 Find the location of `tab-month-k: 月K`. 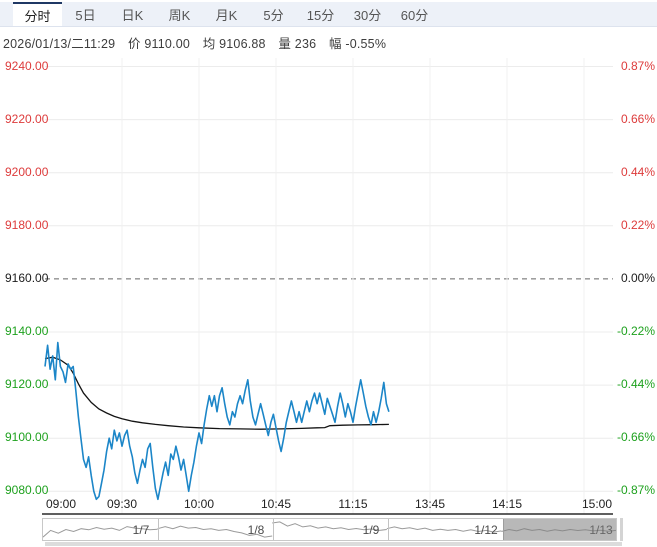

tab-month-k: 月K is located at coordinates (226, 15).